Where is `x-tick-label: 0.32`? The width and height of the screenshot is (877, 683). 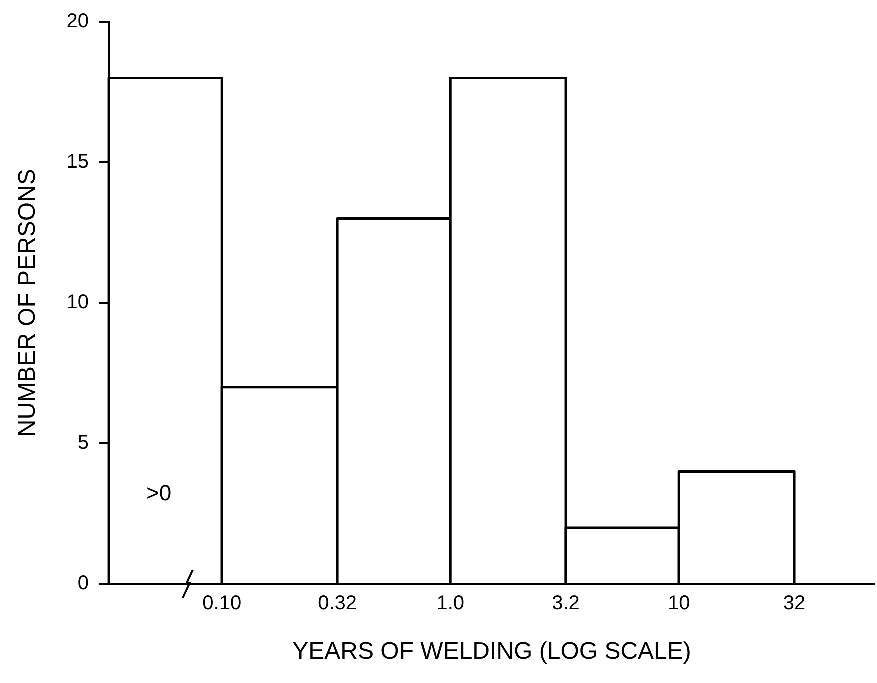 x-tick-label: 0.32 is located at coordinates (338, 603).